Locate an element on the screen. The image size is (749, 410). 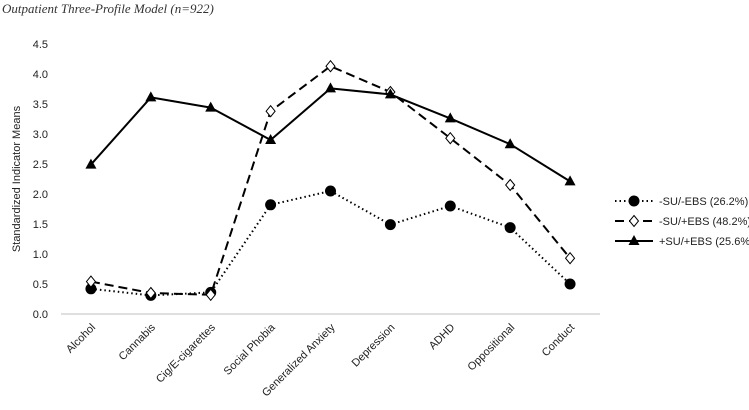
y-tick-label: 4.0 is located at coordinates (40, 75).